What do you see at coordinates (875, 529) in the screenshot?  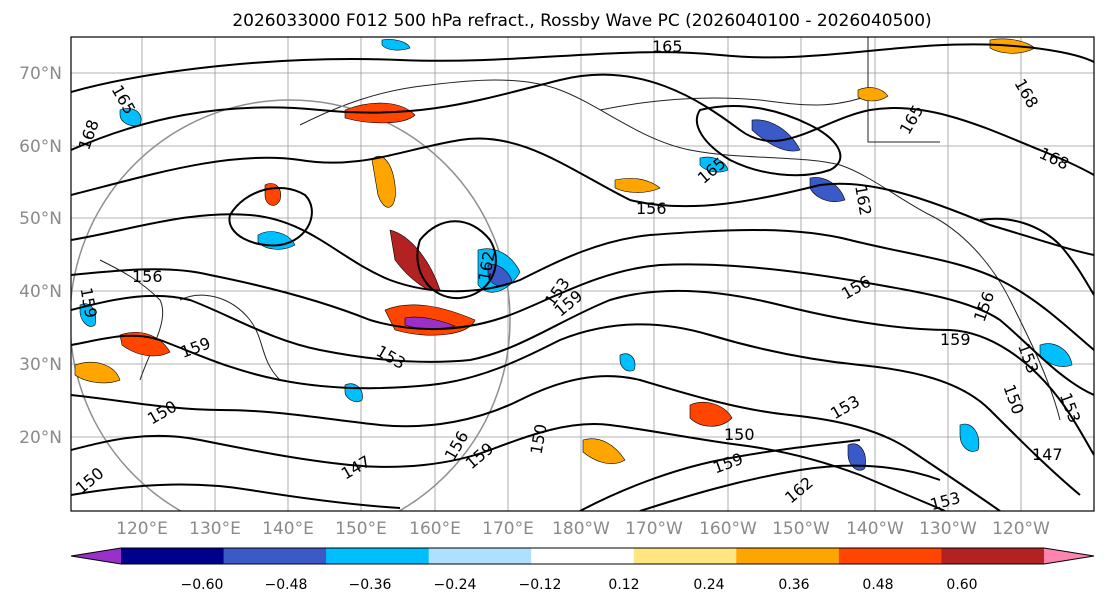 I see `lon-label: 140°W` at bounding box center [875, 529].